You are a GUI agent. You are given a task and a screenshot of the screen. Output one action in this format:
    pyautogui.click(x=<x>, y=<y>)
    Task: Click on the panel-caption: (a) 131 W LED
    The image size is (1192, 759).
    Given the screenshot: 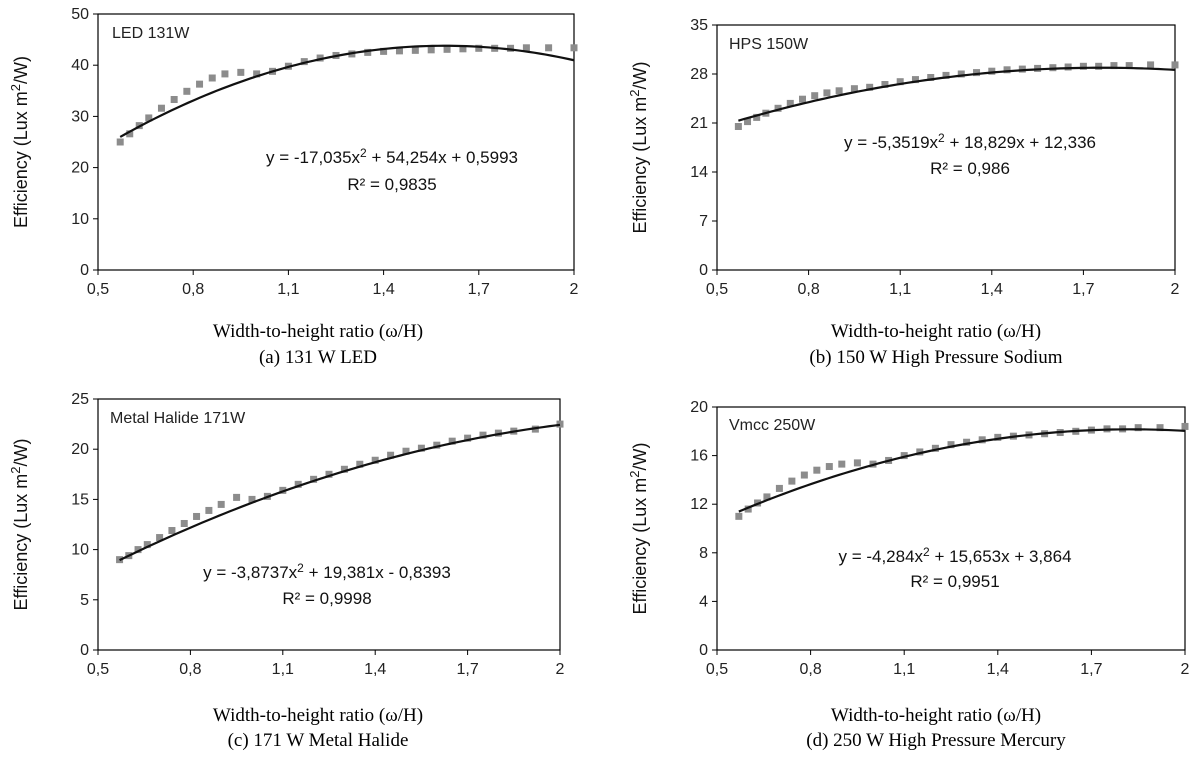 What is the action you would take?
    pyautogui.click(x=318, y=357)
    